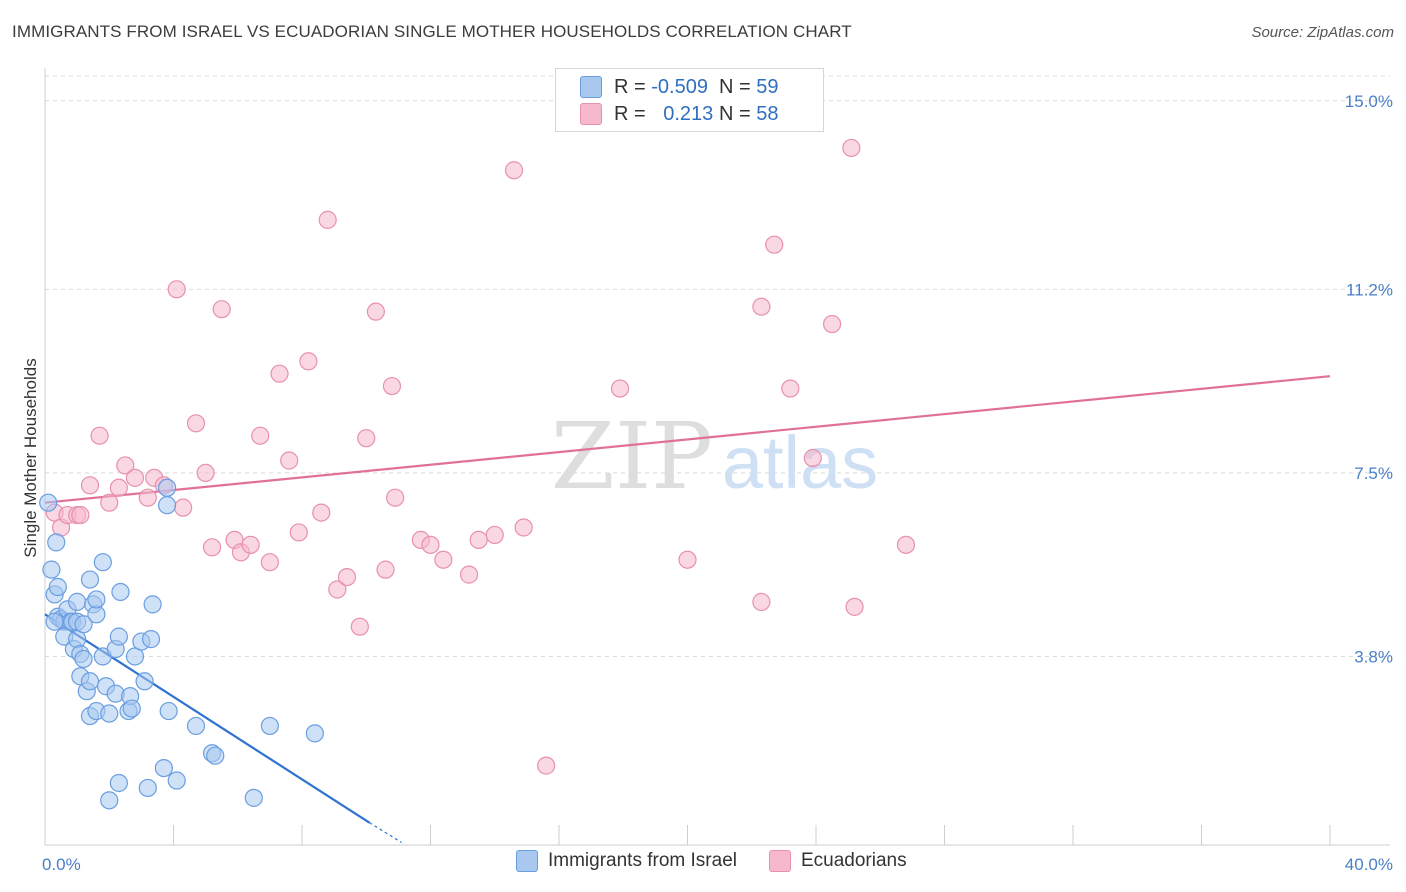 The image size is (1406, 892). What do you see at coordinates (527, 861) in the screenshot?
I see `bottom-legend-swatch-blue` at bounding box center [527, 861].